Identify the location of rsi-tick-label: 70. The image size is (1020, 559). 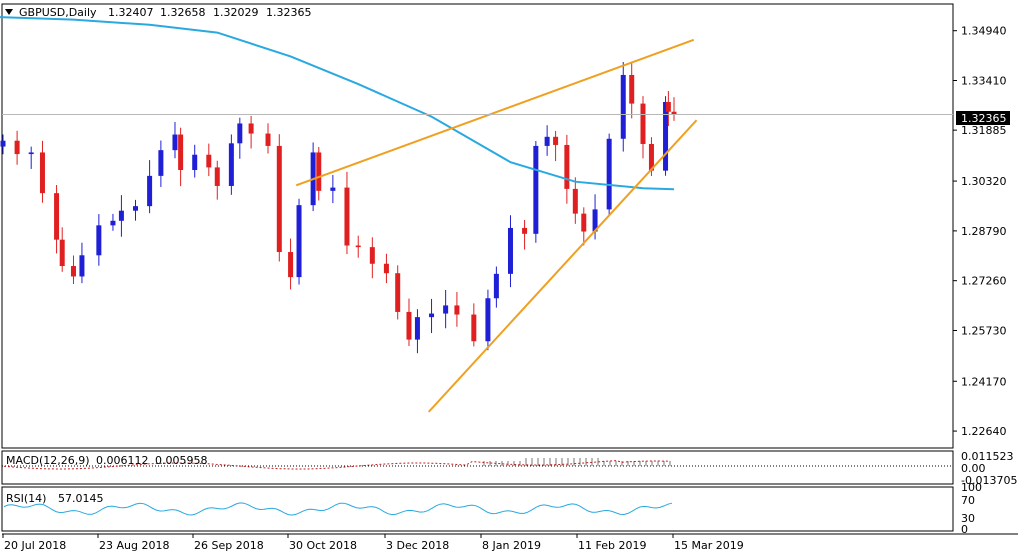
(968, 500).